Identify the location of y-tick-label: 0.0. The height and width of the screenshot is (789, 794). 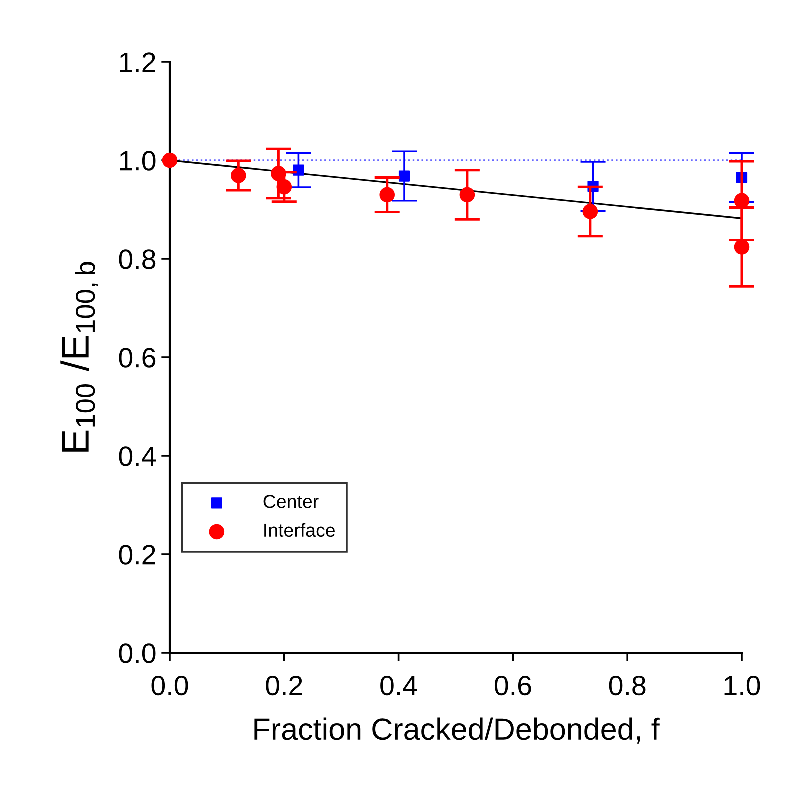
(137, 654).